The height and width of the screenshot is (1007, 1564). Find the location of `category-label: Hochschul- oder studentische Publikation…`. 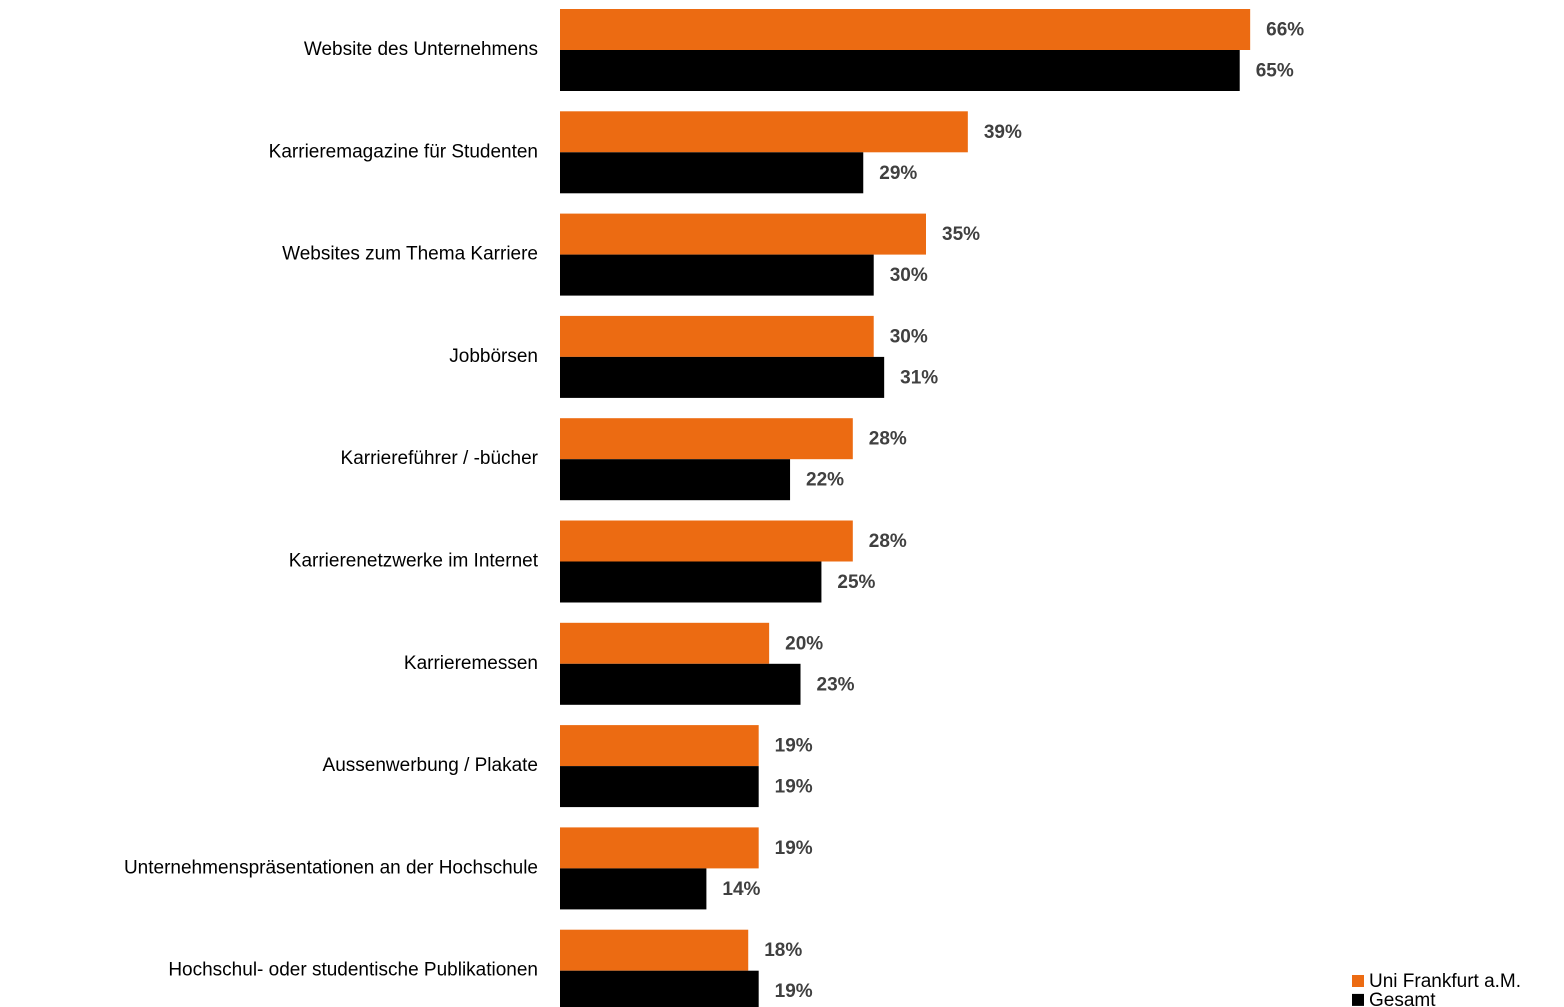

category-label: Hochschul- oder studentische Publikation… is located at coordinates (353, 970).